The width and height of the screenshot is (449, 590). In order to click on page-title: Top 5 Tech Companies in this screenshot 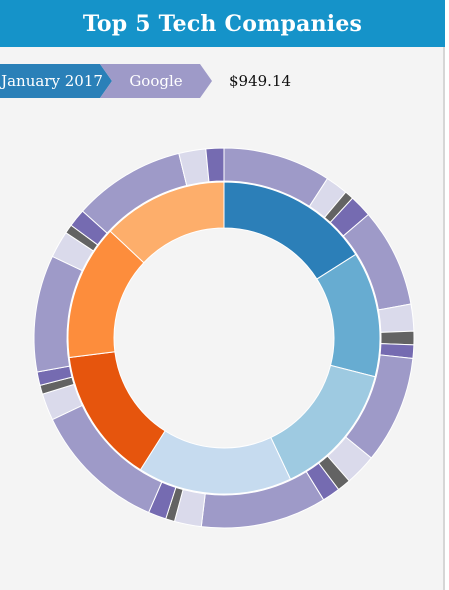, I will do `click(222, 23)`.